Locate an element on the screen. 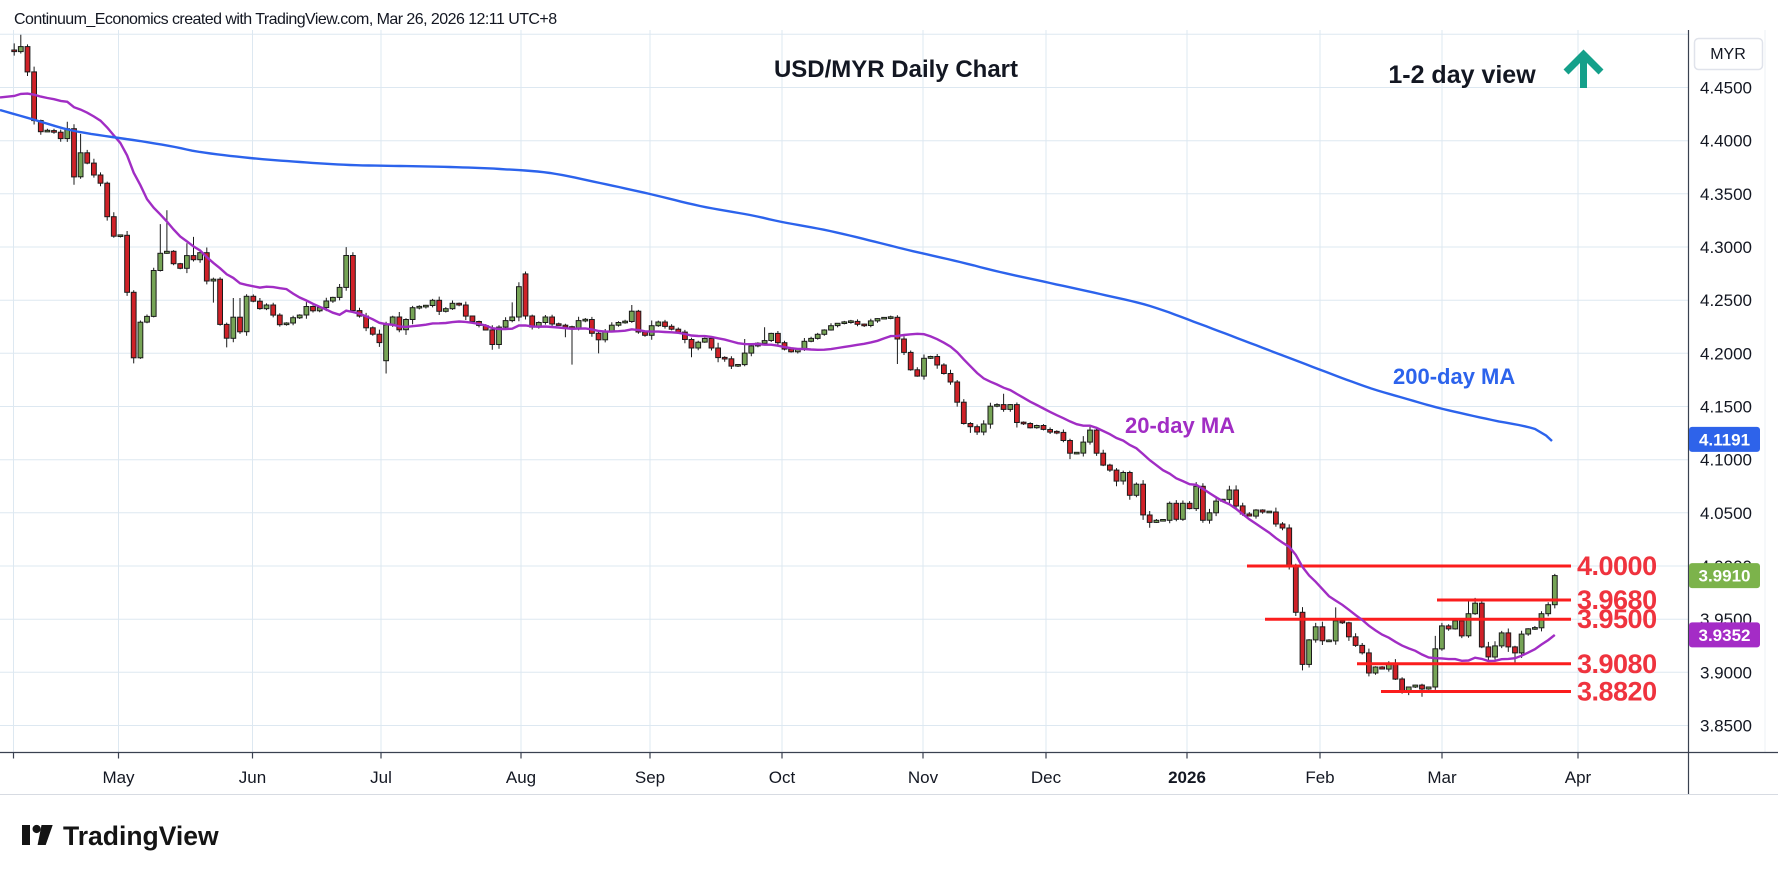  svg-text: Jun is located at coordinates (252, 777).